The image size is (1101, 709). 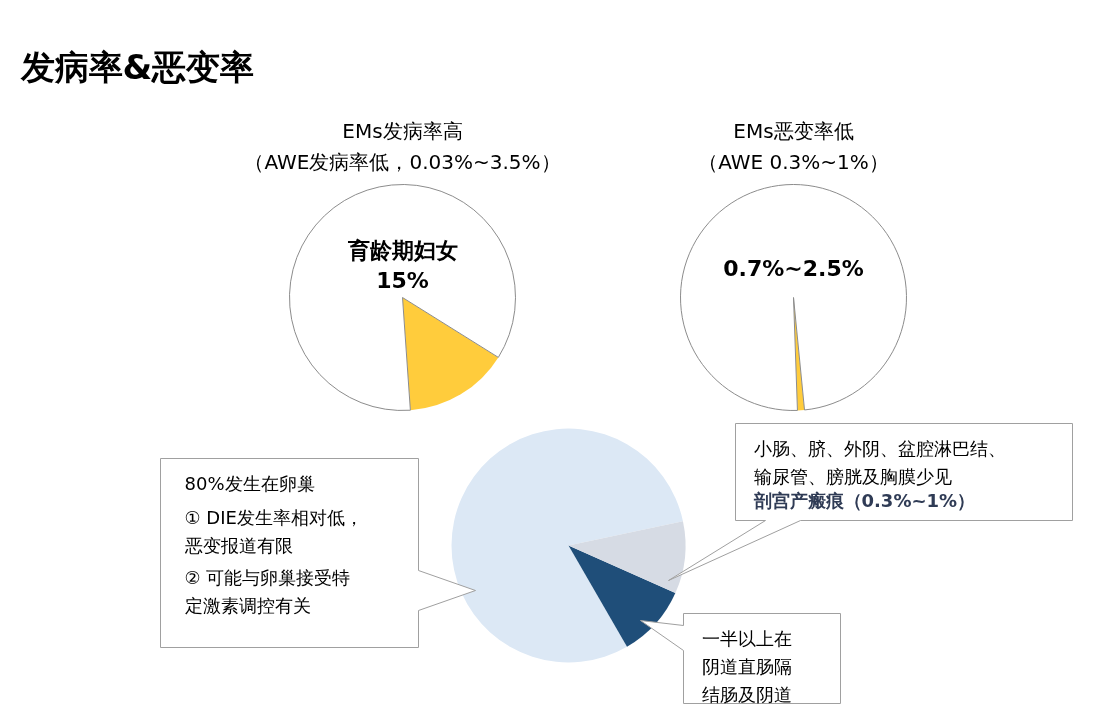 I want to click on text: ① DIE发生率相对低，恶变报道有限, so click(x=273, y=531).